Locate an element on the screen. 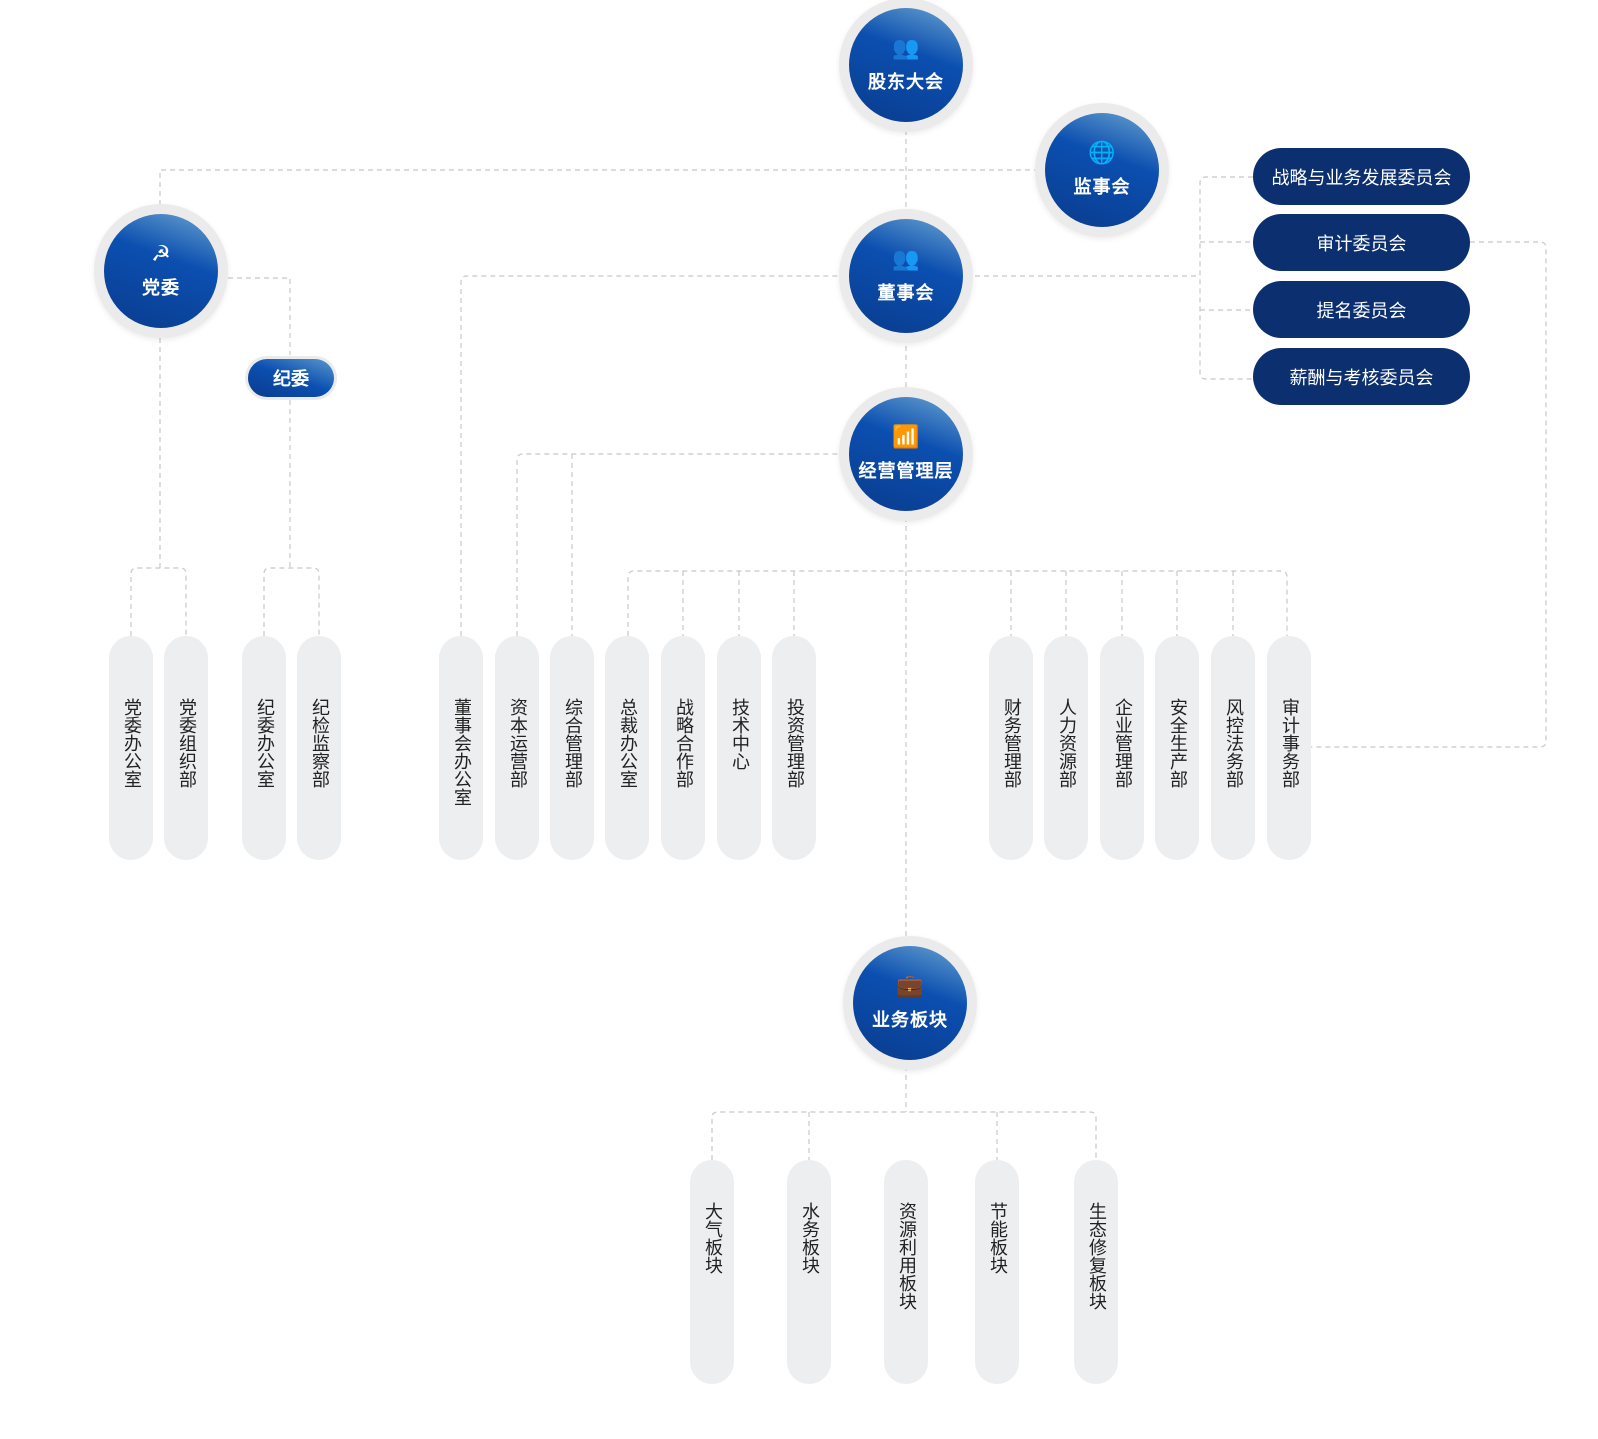 This screenshot has width=1598, height=1439. department-pill: 纪委办公室 is located at coordinates (264, 748).